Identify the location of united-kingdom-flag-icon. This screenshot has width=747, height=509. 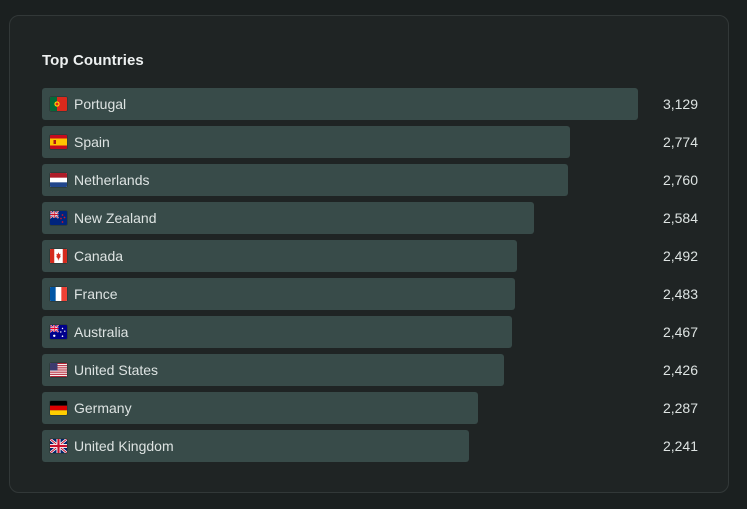
(58, 446).